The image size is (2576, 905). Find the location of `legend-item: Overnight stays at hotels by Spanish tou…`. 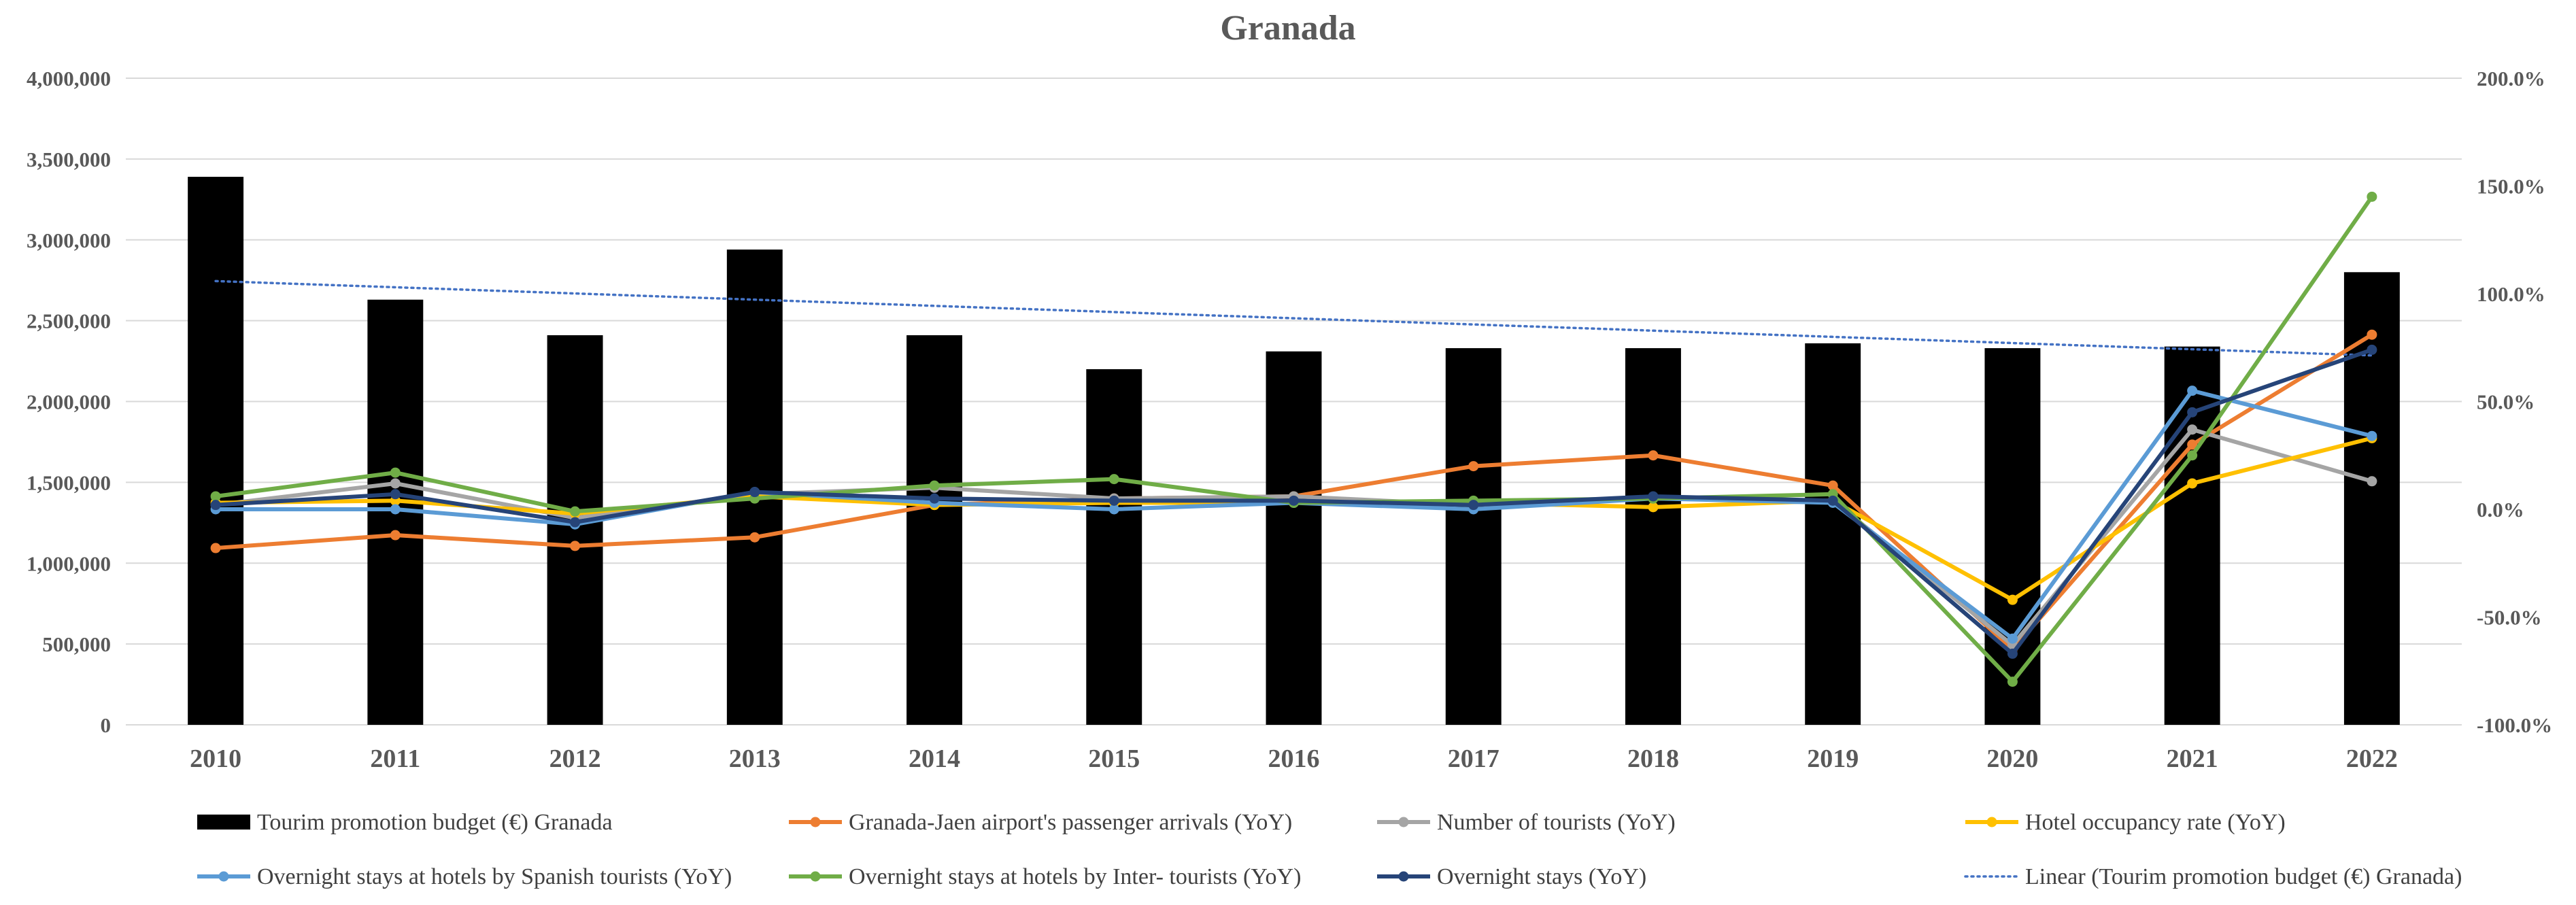

legend-item: Overnight stays at hotels by Spanish tou… is located at coordinates (464, 877).